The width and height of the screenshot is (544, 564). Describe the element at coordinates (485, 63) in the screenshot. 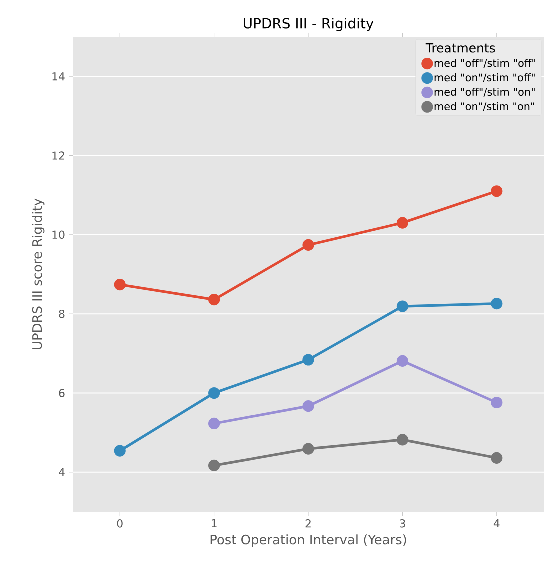

I see `legend-label: med "off"/stim "off"` at that location.